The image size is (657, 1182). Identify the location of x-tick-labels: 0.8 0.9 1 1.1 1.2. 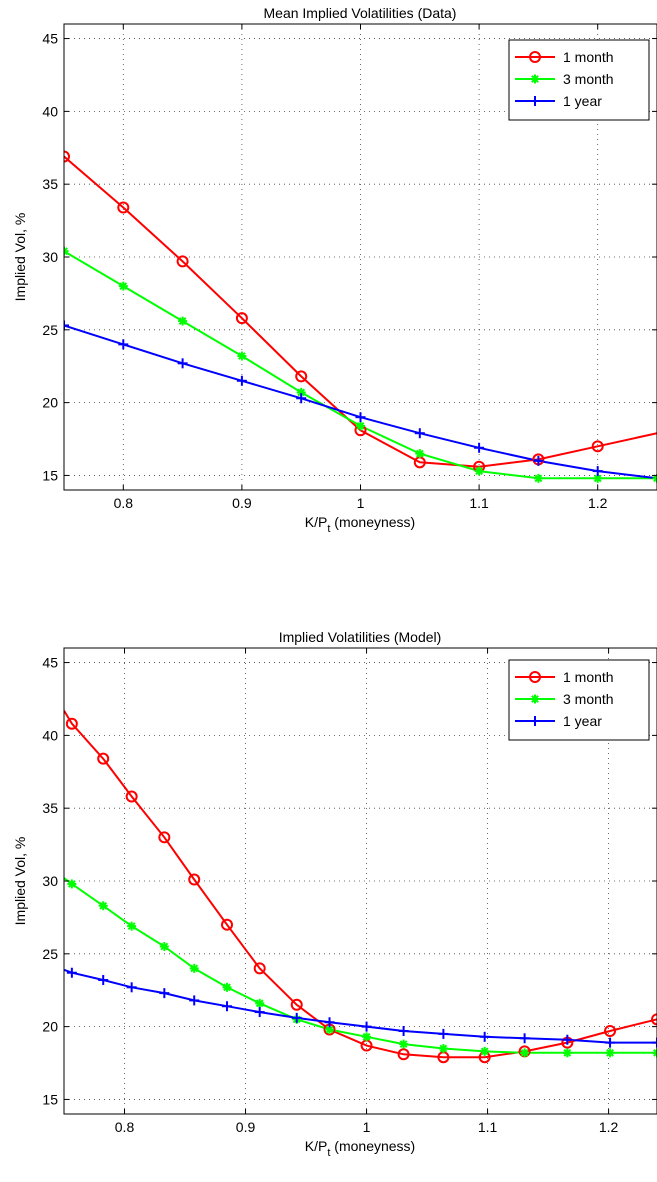
(361, 503).